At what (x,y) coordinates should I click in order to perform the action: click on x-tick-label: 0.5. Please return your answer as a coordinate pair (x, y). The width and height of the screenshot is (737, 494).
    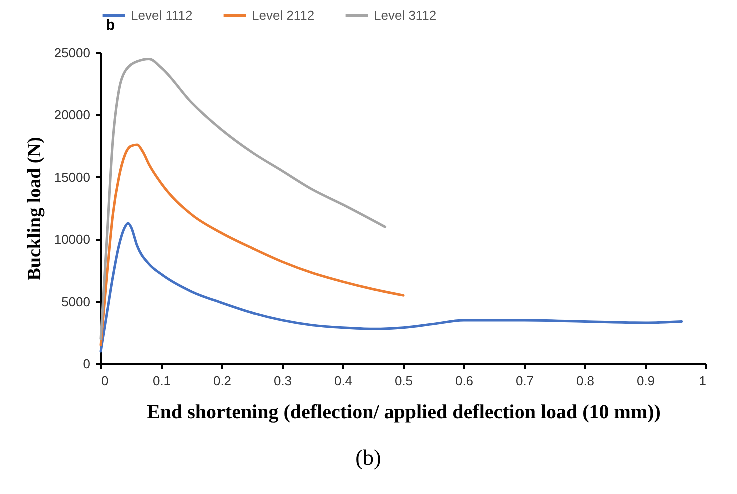
    Looking at the image, I should click on (404, 381).